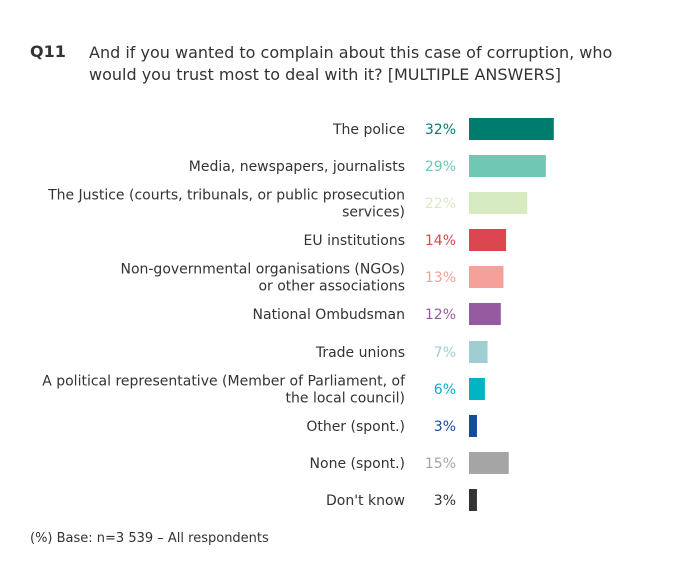  I want to click on value-label: 6%, so click(445, 390).